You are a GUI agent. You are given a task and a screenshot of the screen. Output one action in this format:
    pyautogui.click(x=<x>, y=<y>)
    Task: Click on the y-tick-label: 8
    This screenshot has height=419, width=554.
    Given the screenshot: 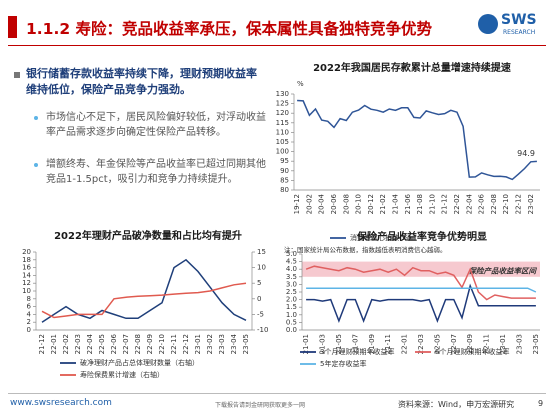 What is the action you would take?
    pyautogui.click(x=29, y=299)
    